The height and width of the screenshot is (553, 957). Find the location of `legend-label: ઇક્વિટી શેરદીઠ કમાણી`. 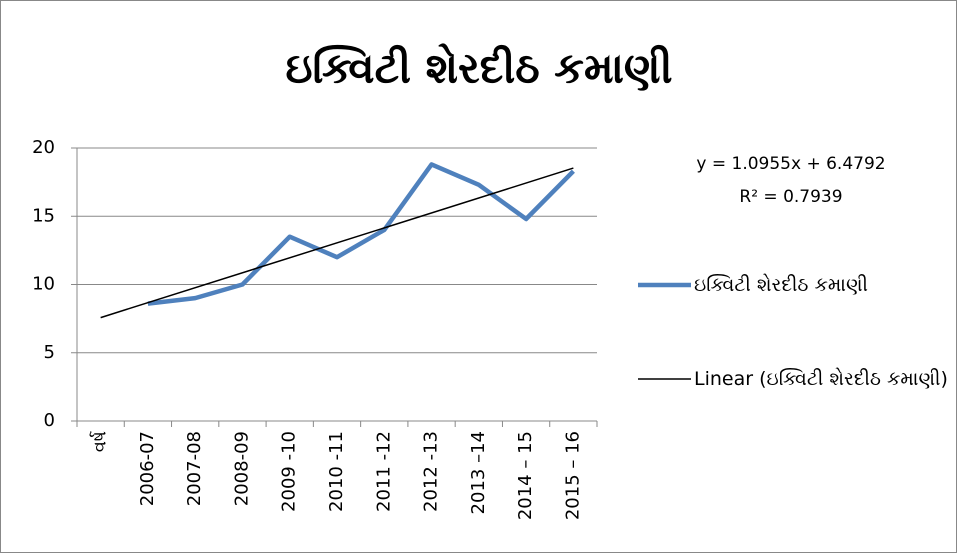

legend-label: ઇક્વિટી શેરદીઠ કમાણી is located at coordinates (781, 285).